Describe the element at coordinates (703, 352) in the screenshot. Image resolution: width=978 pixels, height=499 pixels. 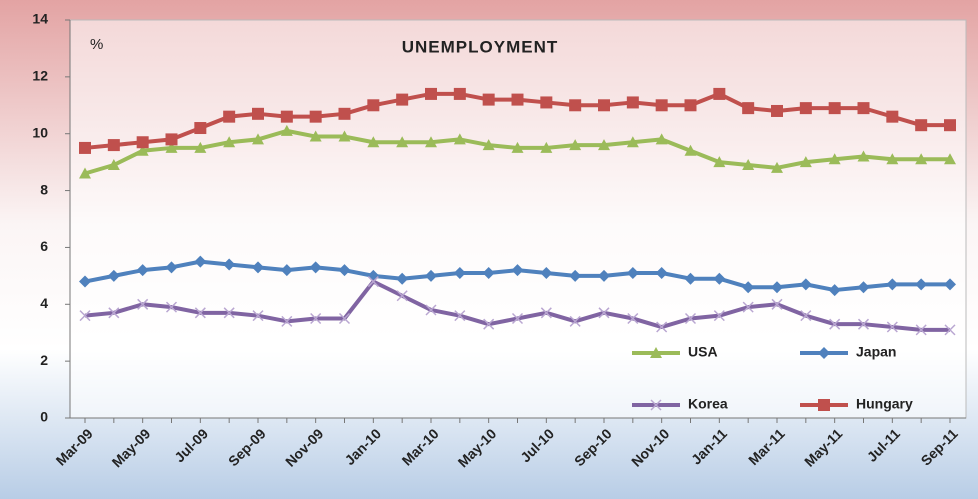
I see `legend-label: USA` at that location.